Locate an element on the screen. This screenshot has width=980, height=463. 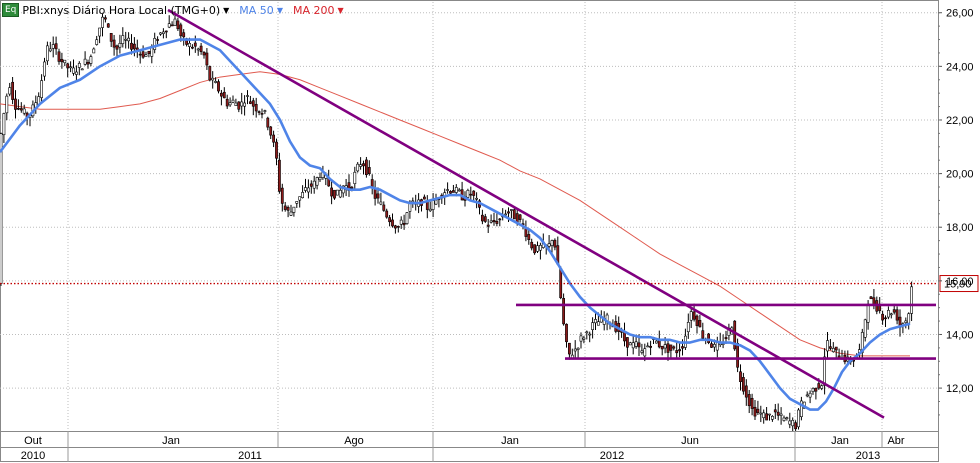
y-tick-label: 22,00 is located at coordinates (960, 121).